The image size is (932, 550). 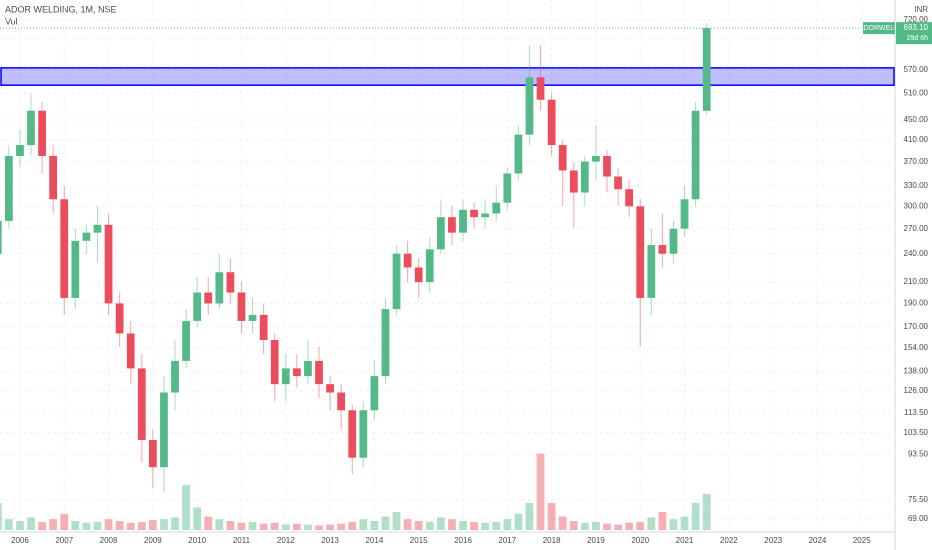 What do you see at coordinates (818, 540) in the screenshot?
I see `x-tick-label: 2024` at bounding box center [818, 540].